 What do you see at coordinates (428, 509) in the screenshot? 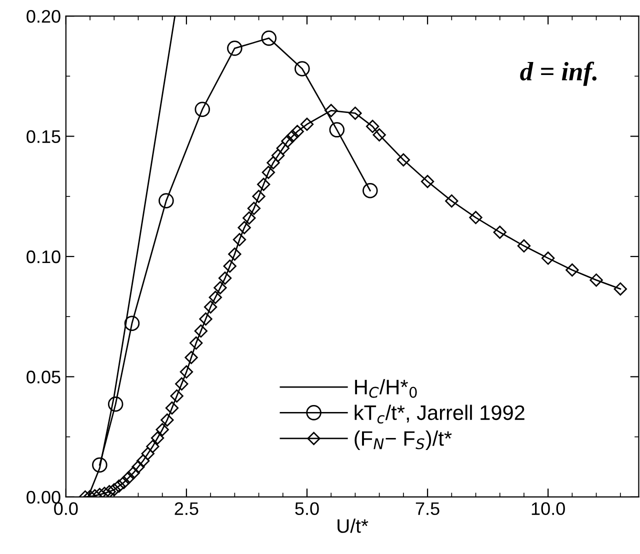
I see `x-tick-label: 7.5` at bounding box center [428, 509].